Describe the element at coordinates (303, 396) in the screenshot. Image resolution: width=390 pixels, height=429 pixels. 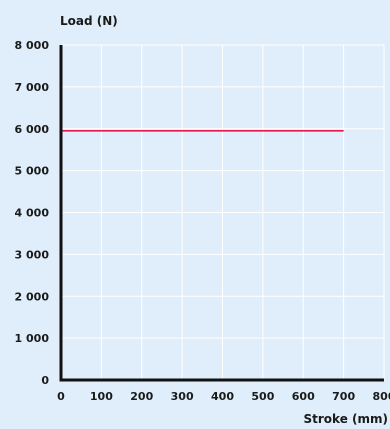
I see `x-tick-label-6: 600` at that location.